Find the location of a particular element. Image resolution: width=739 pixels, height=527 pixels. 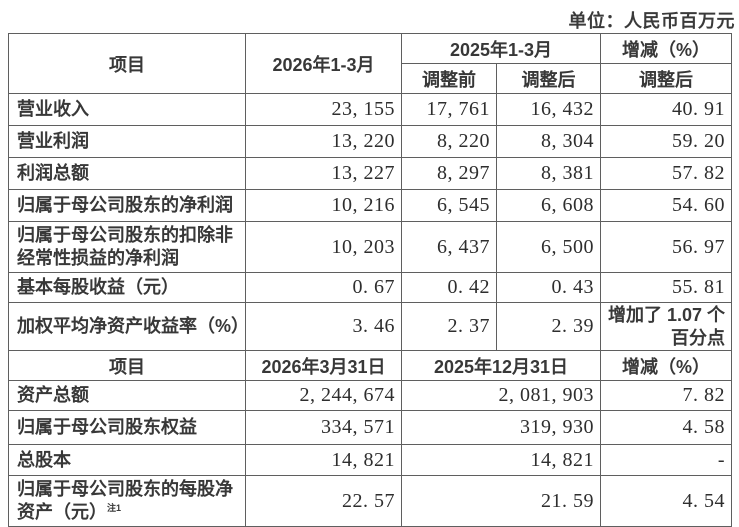

subheader-before-adjustment: 调整前 is located at coordinates (449, 78).